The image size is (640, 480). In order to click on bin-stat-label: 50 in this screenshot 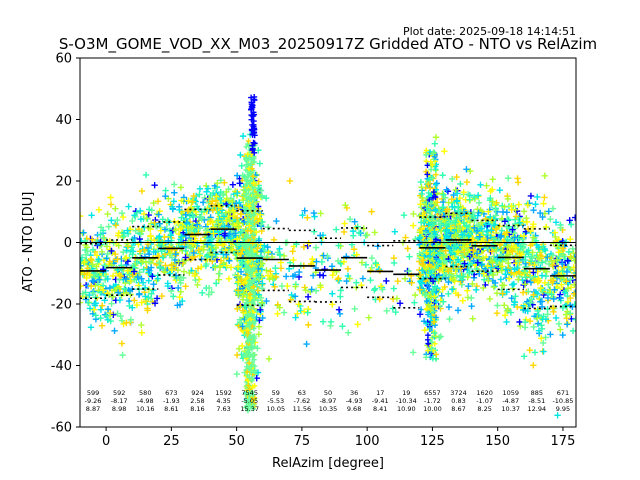, I will do `click(328, 393)`.